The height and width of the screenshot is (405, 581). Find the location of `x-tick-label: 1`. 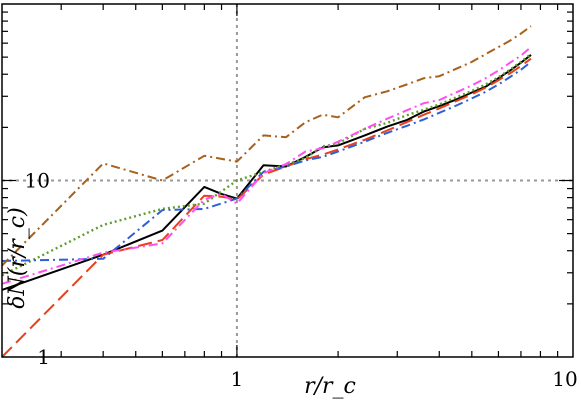

x-tick-label: 1 is located at coordinates (237, 379).